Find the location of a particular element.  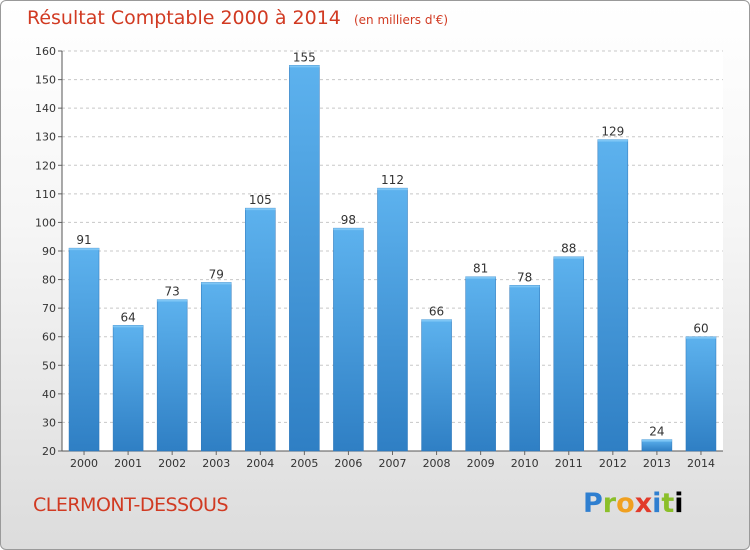

x-tick-label: 2003 is located at coordinates (216, 463).